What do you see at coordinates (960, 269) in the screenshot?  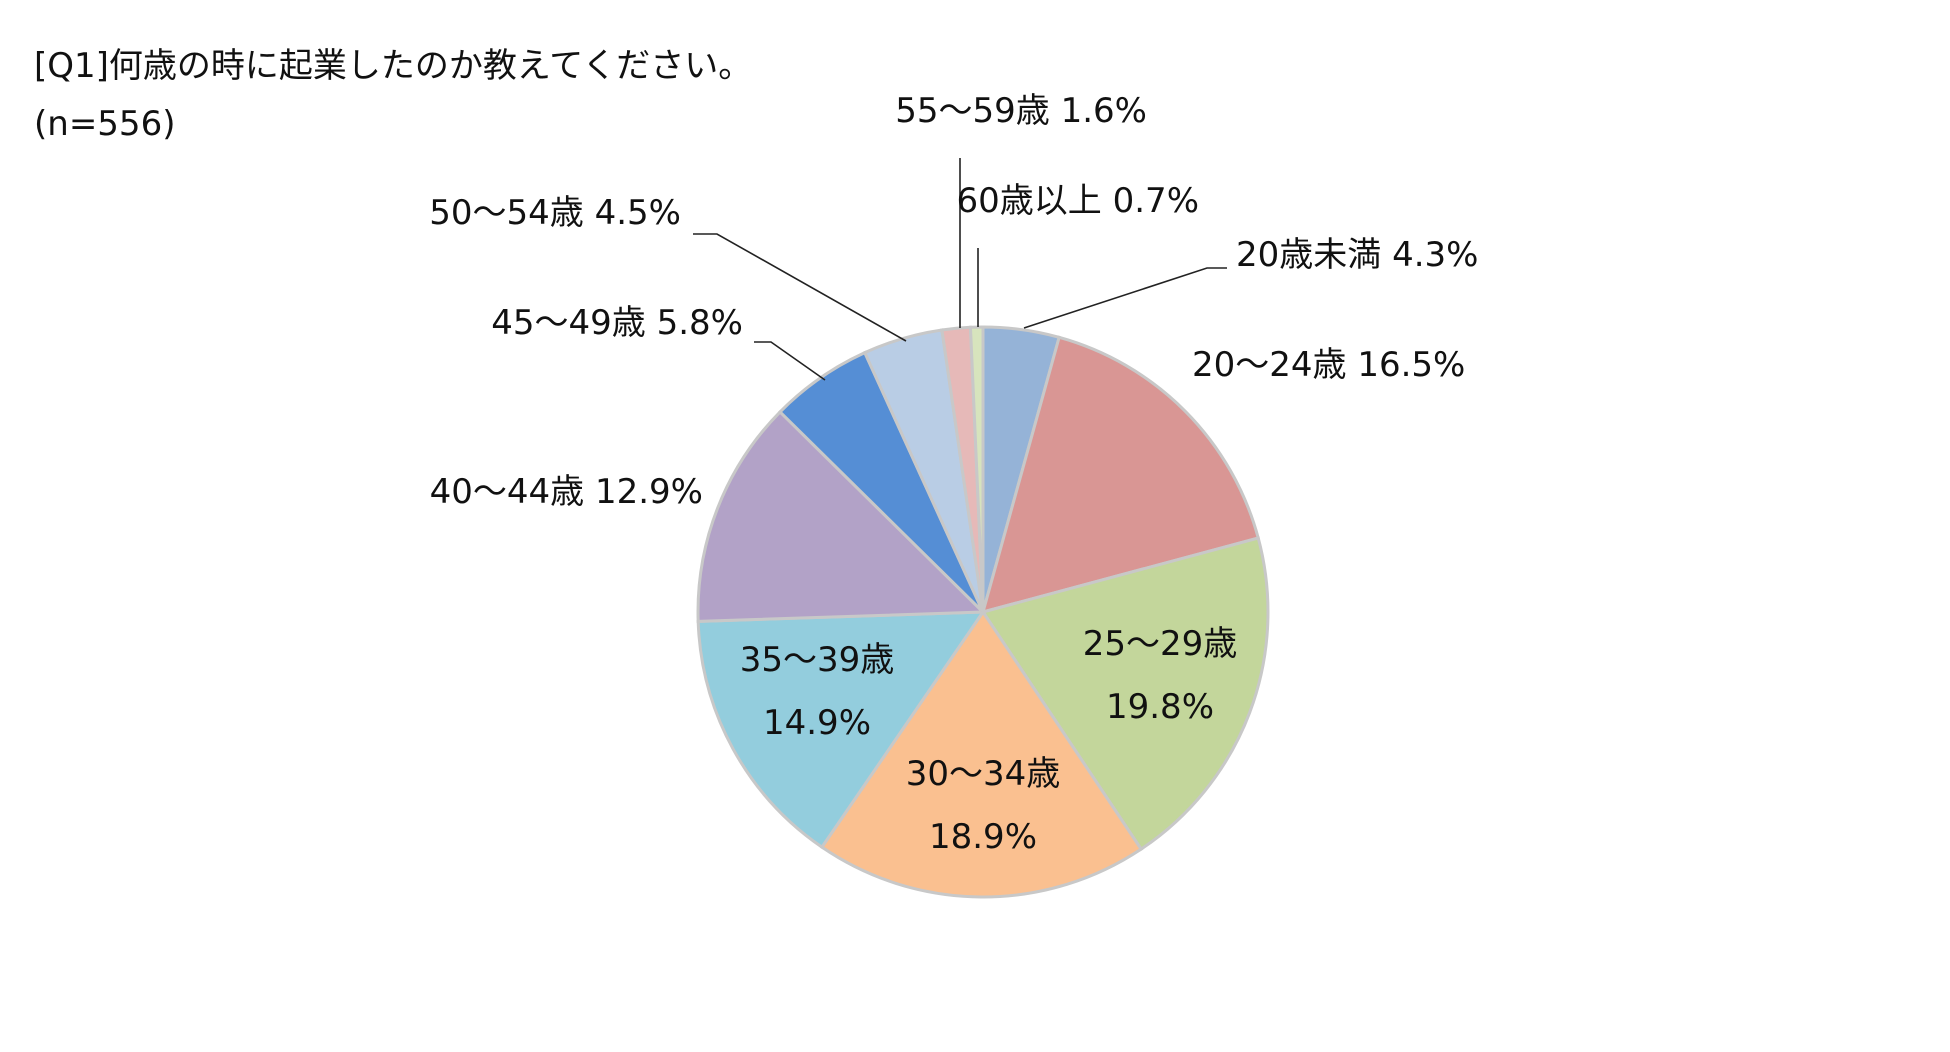 I see `leader-lines` at bounding box center [960, 269].